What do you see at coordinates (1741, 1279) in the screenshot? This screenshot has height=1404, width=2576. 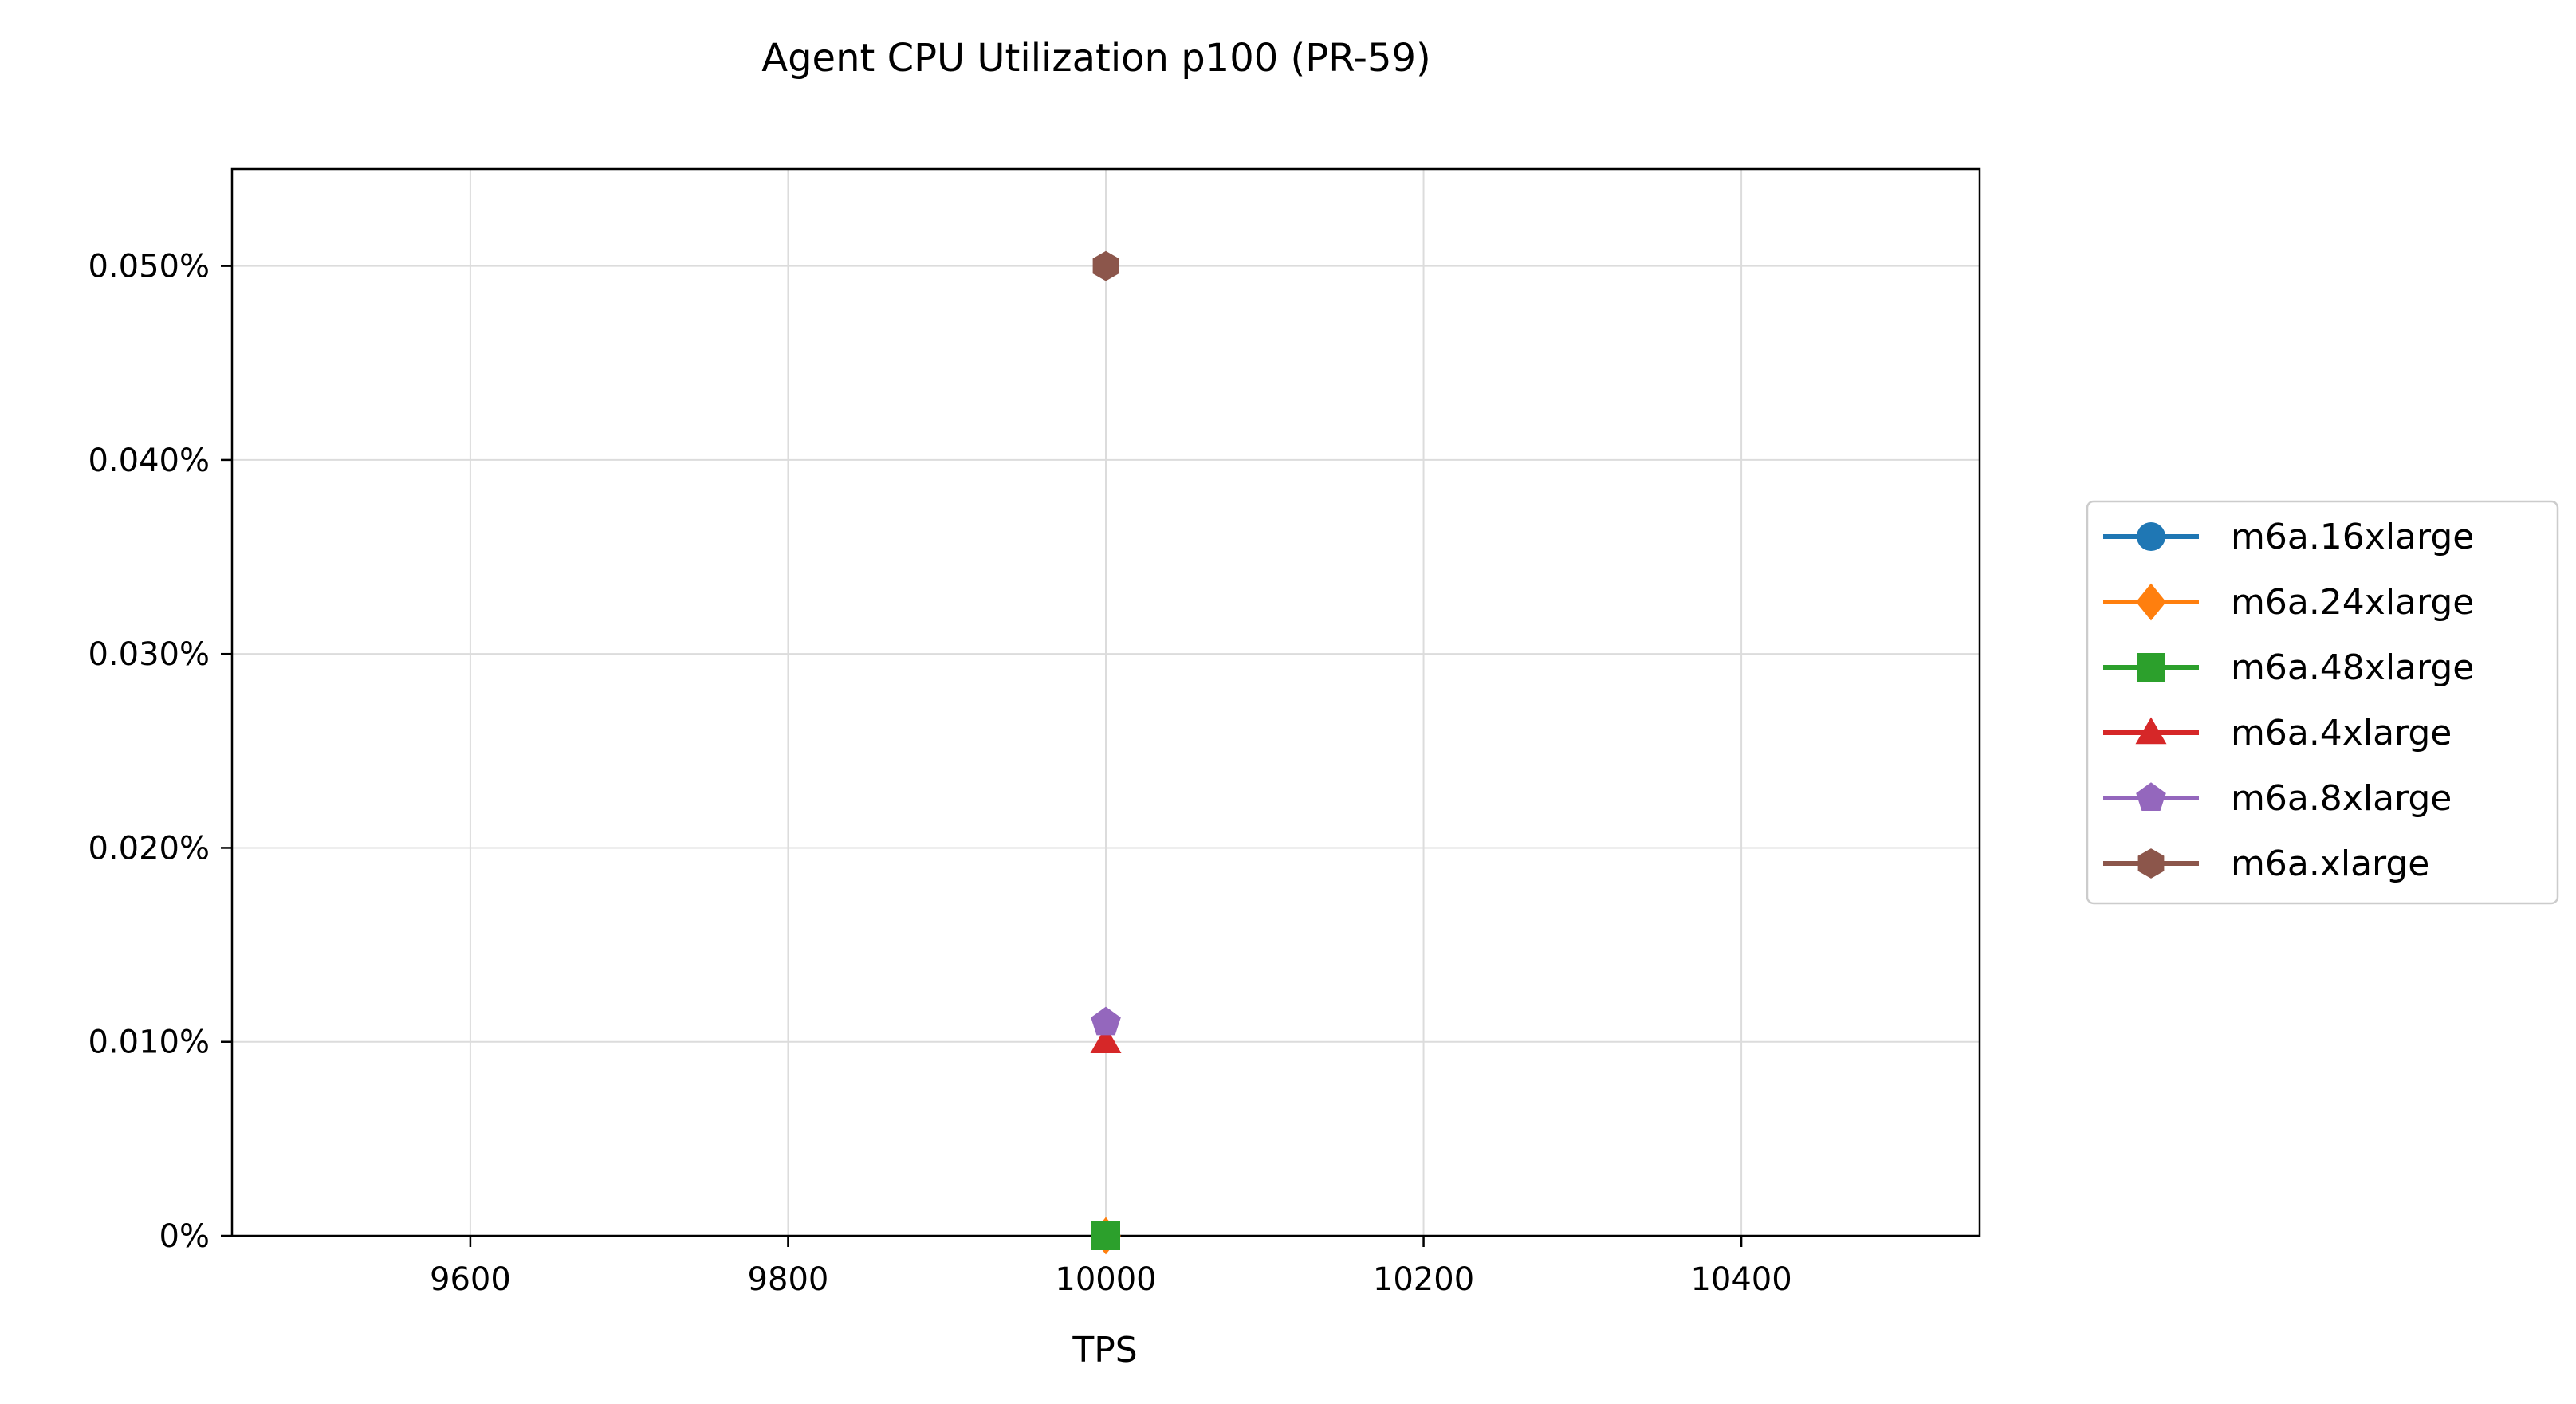 I see `x-tick-label: 10400` at bounding box center [1741, 1279].